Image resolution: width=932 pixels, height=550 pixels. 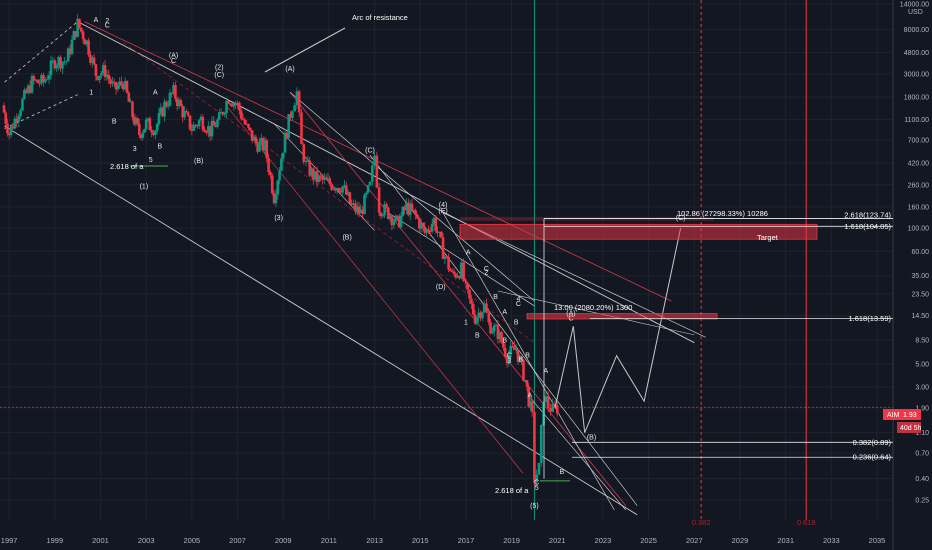 I want to click on wave-label: 1, so click(x=91, y=93).